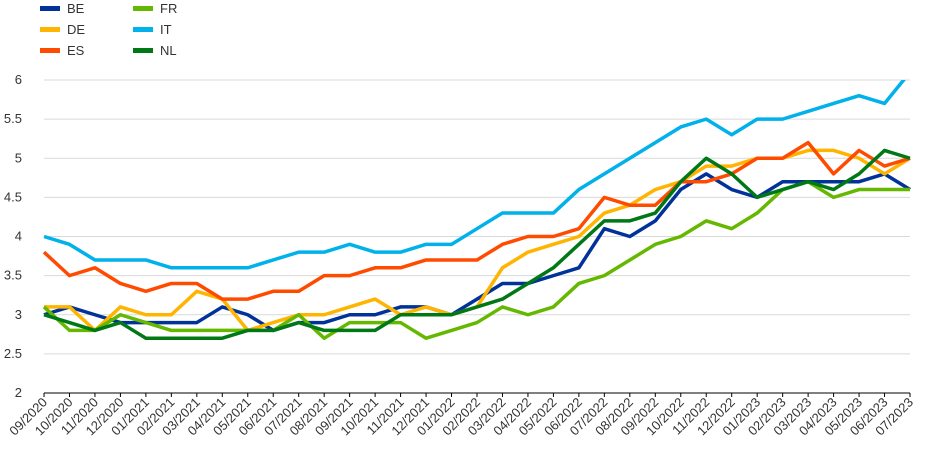  I want to click on legend-label-nl: NL, so click(168, 50).